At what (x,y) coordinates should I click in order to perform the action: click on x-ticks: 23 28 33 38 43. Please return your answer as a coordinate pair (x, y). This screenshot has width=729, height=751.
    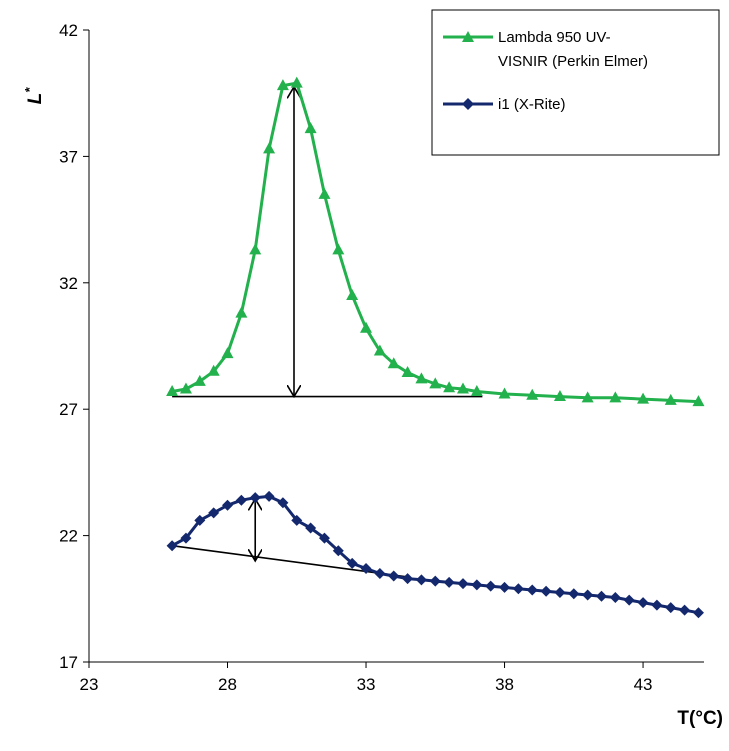
    Looking at the image, I should click on (366, 678).